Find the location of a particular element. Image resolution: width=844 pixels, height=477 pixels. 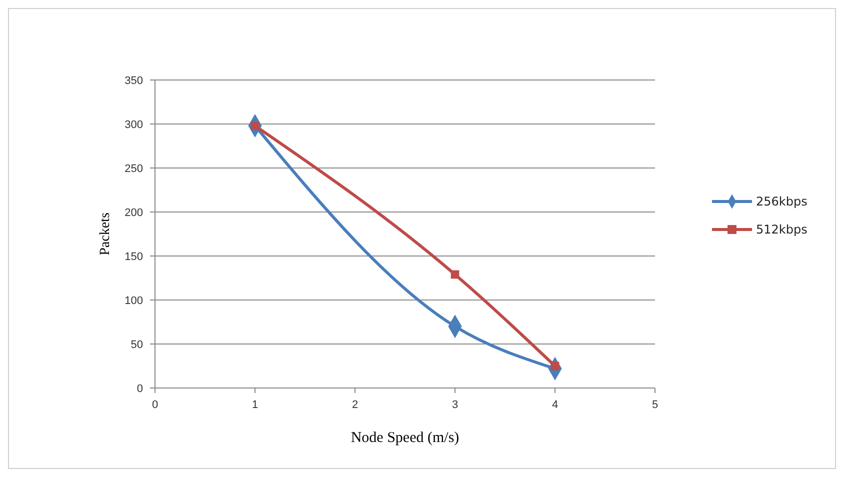

point is located at coordinates (455, 274).